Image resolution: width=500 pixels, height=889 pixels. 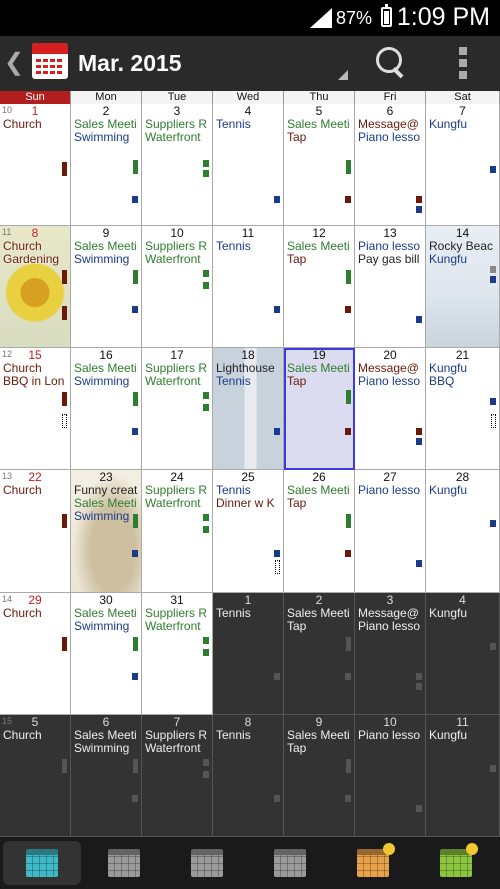 I want to click on event-title: Pay gas bill, so click(x=389, y=259).